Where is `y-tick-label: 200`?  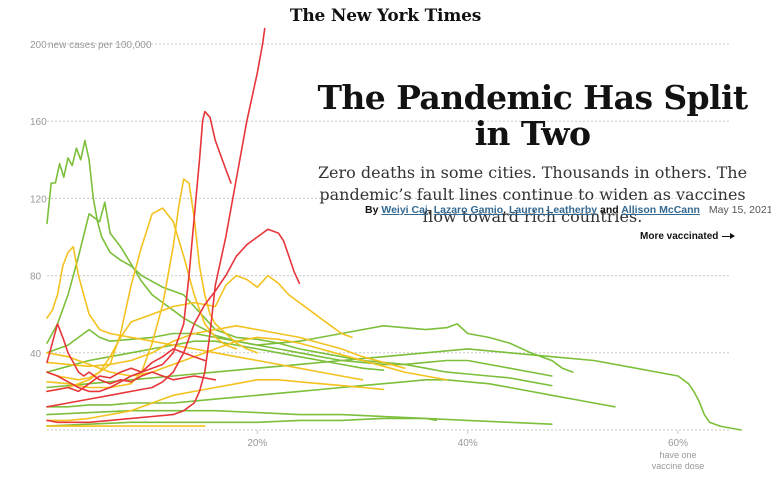
y-tick-label: 200 is located at coordinates (38, 45).